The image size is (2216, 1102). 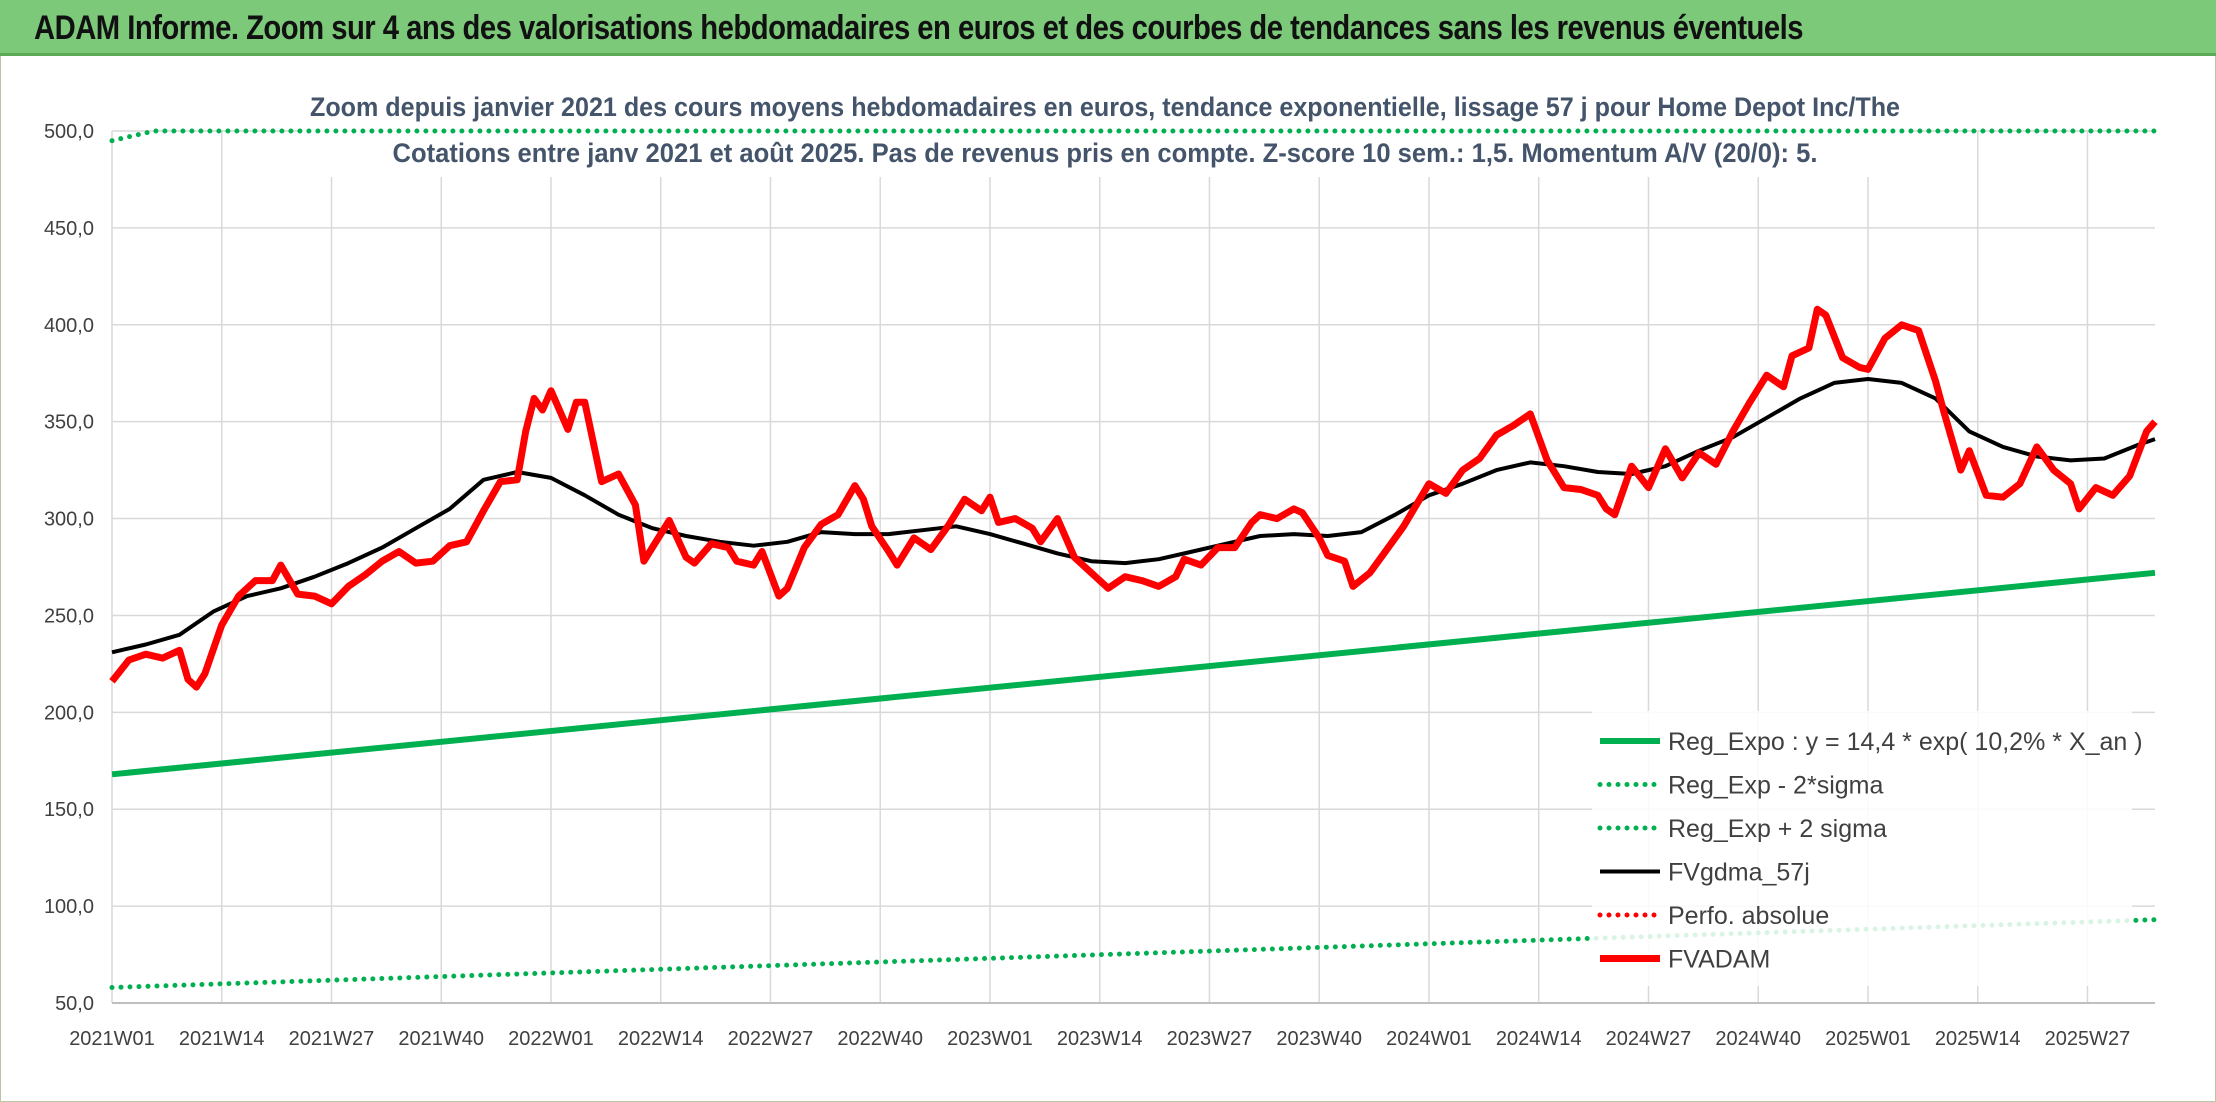 I want to click on legend-label: FVADAM, so click(x=1719, y=960).